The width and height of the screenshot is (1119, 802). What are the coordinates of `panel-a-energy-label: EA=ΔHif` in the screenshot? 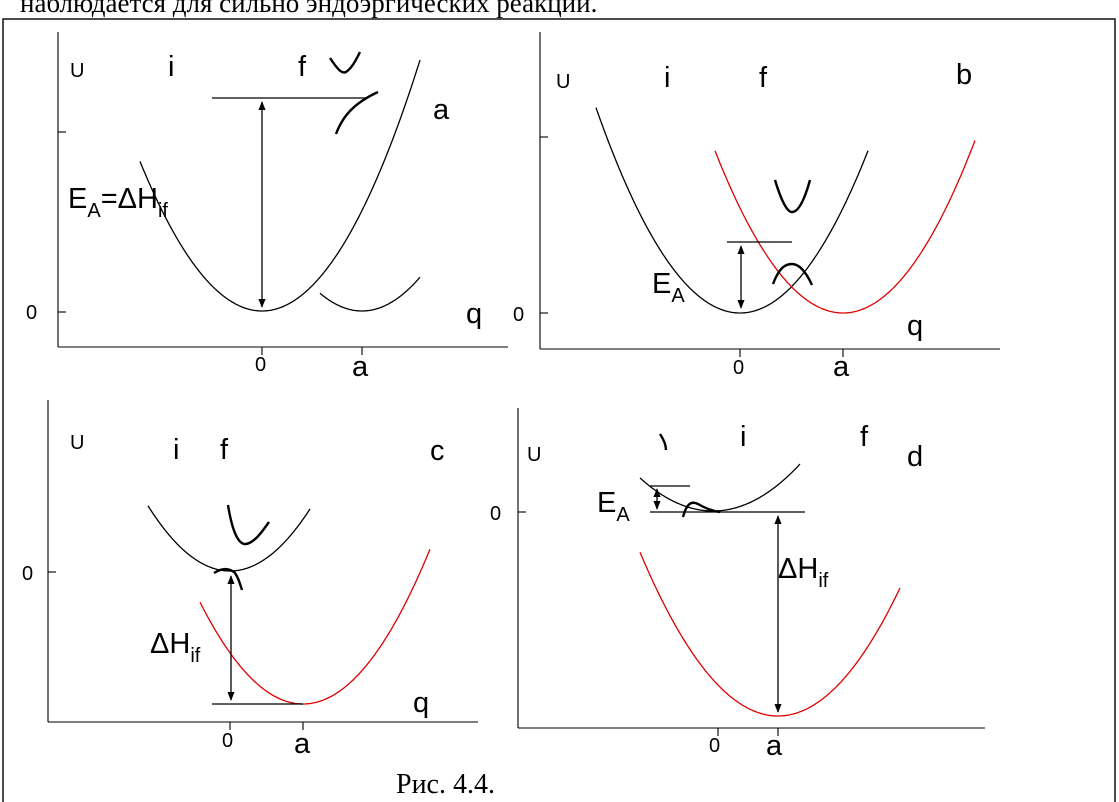 It's located at (118, 202).